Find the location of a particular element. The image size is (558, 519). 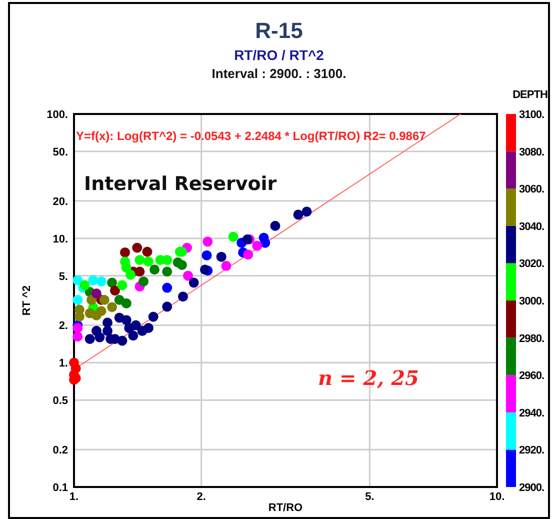

y-tick-label: 0.1 is located at coordinates (60, 488).